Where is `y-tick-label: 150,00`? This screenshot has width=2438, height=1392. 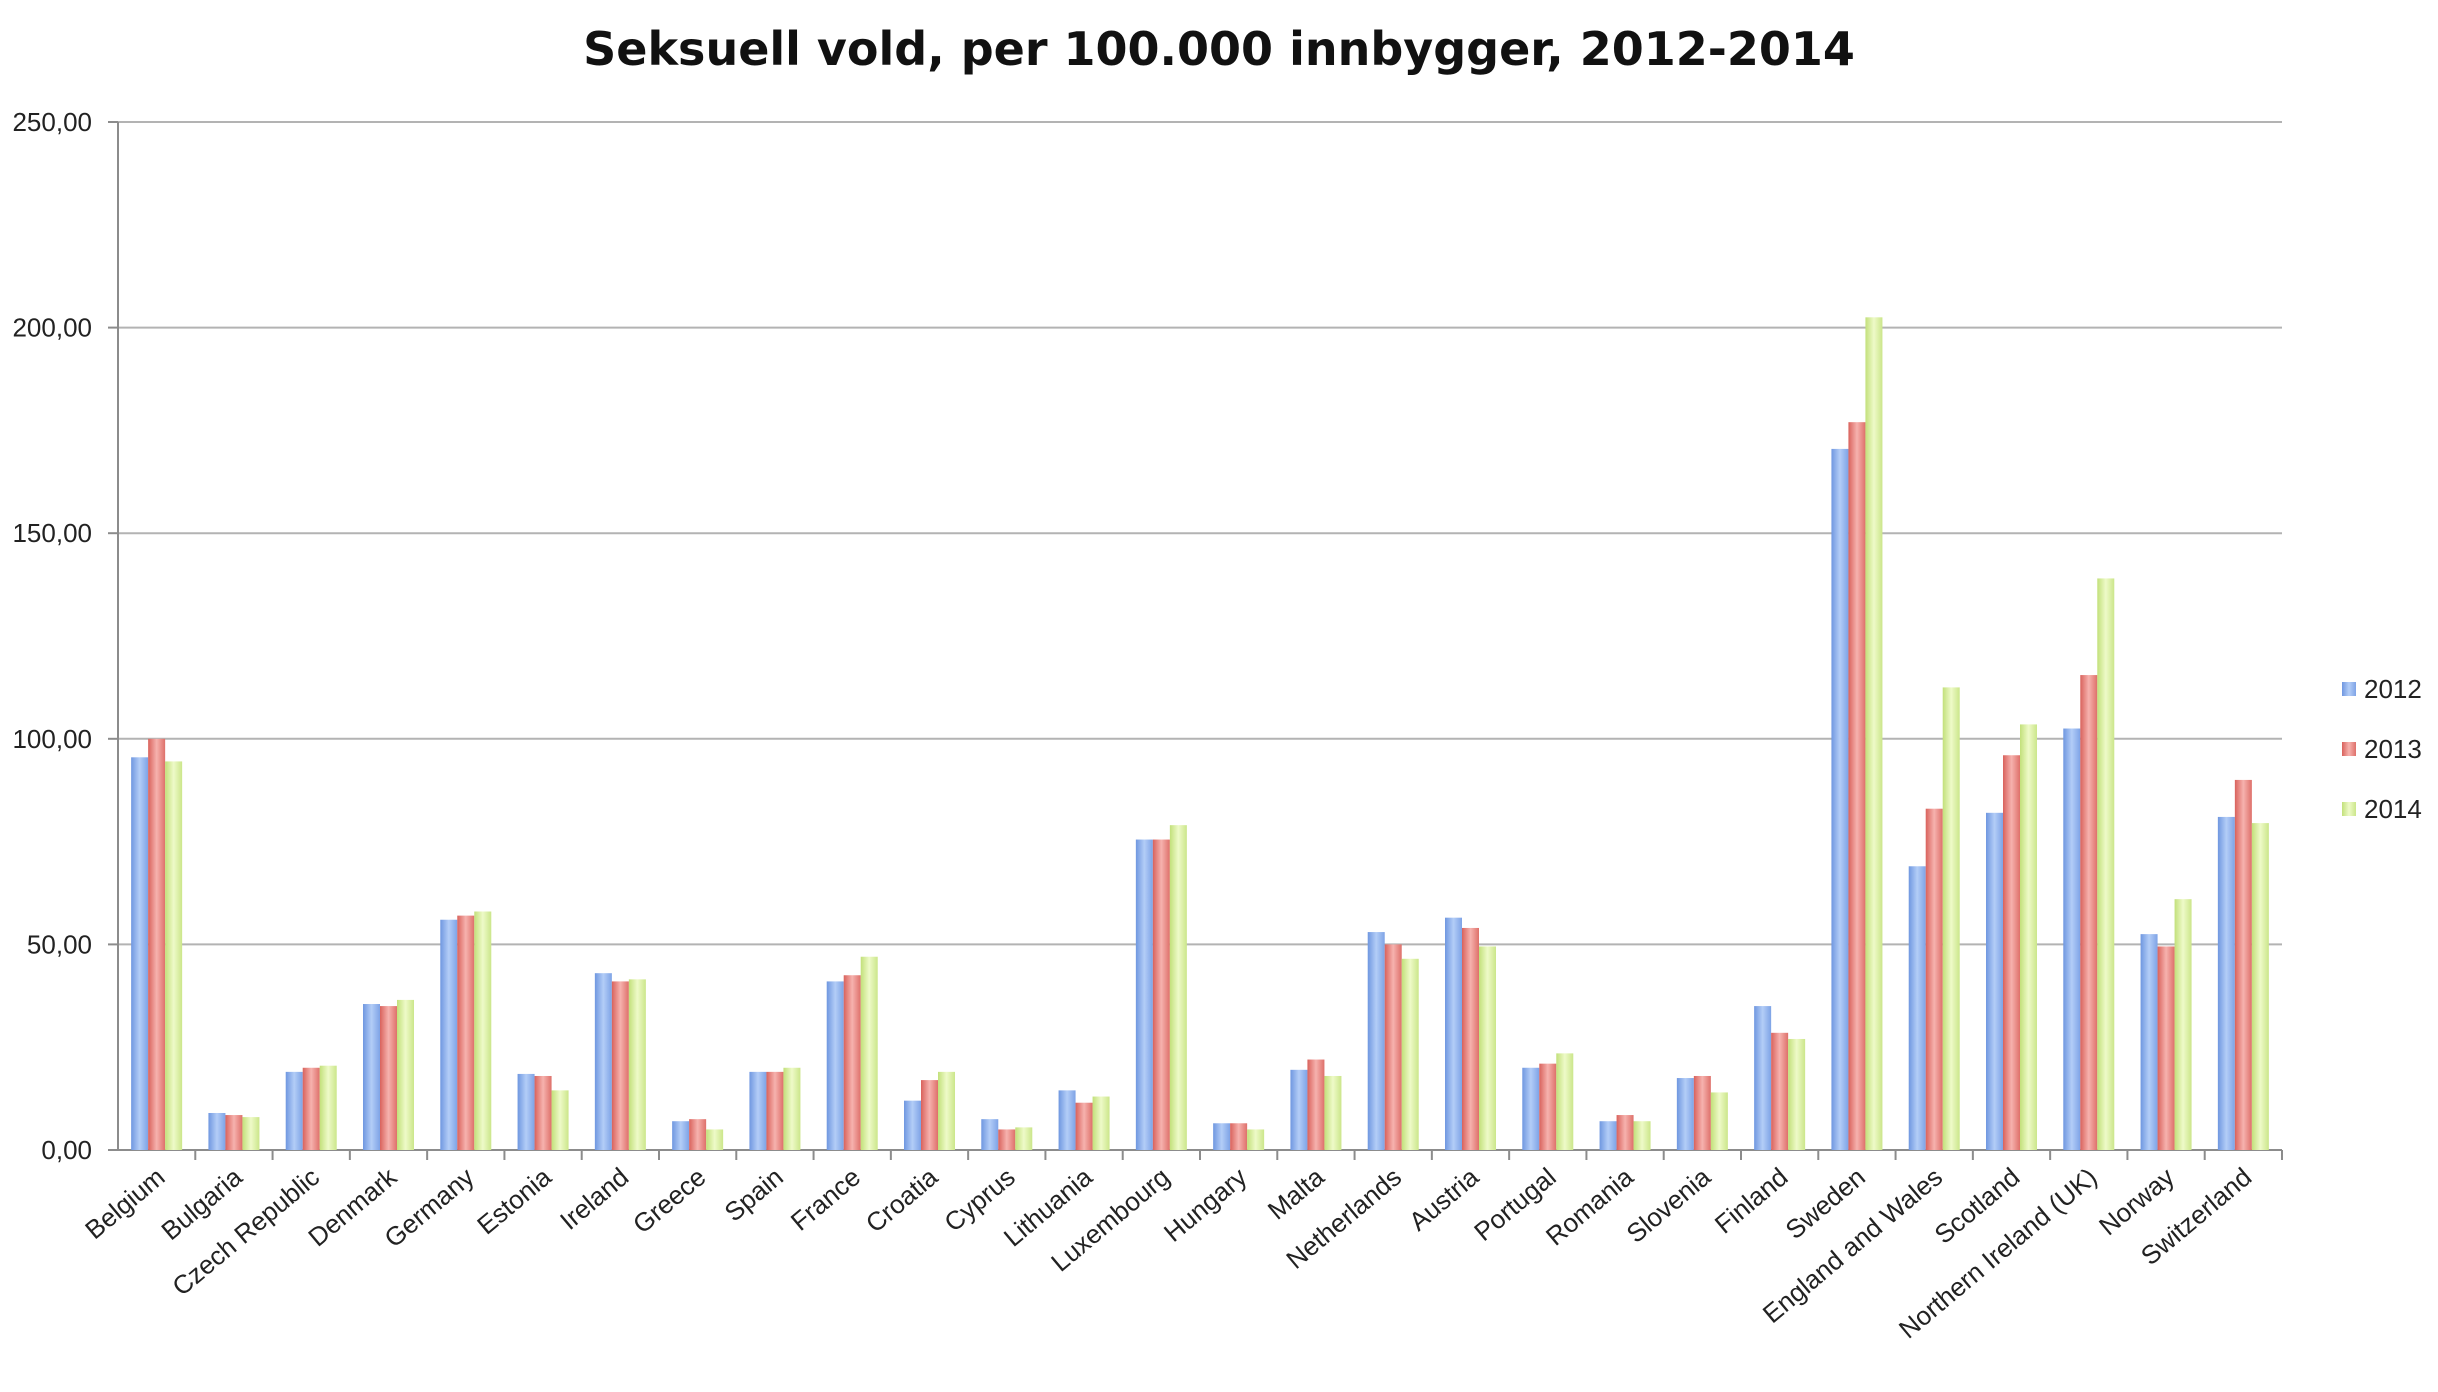
y-tick-label: 150,00 is located at coordinates (52, 533).